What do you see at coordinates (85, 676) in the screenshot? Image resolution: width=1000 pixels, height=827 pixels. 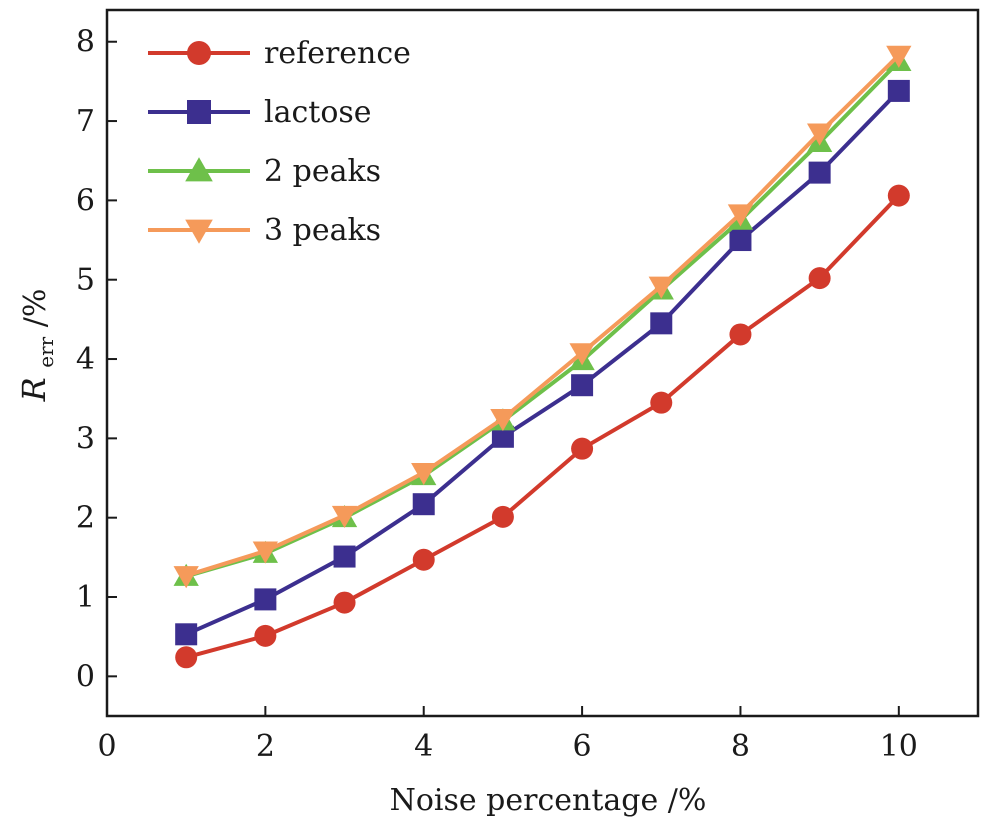 I see `y-tick-label: 0` at bounding box center [85, 676].